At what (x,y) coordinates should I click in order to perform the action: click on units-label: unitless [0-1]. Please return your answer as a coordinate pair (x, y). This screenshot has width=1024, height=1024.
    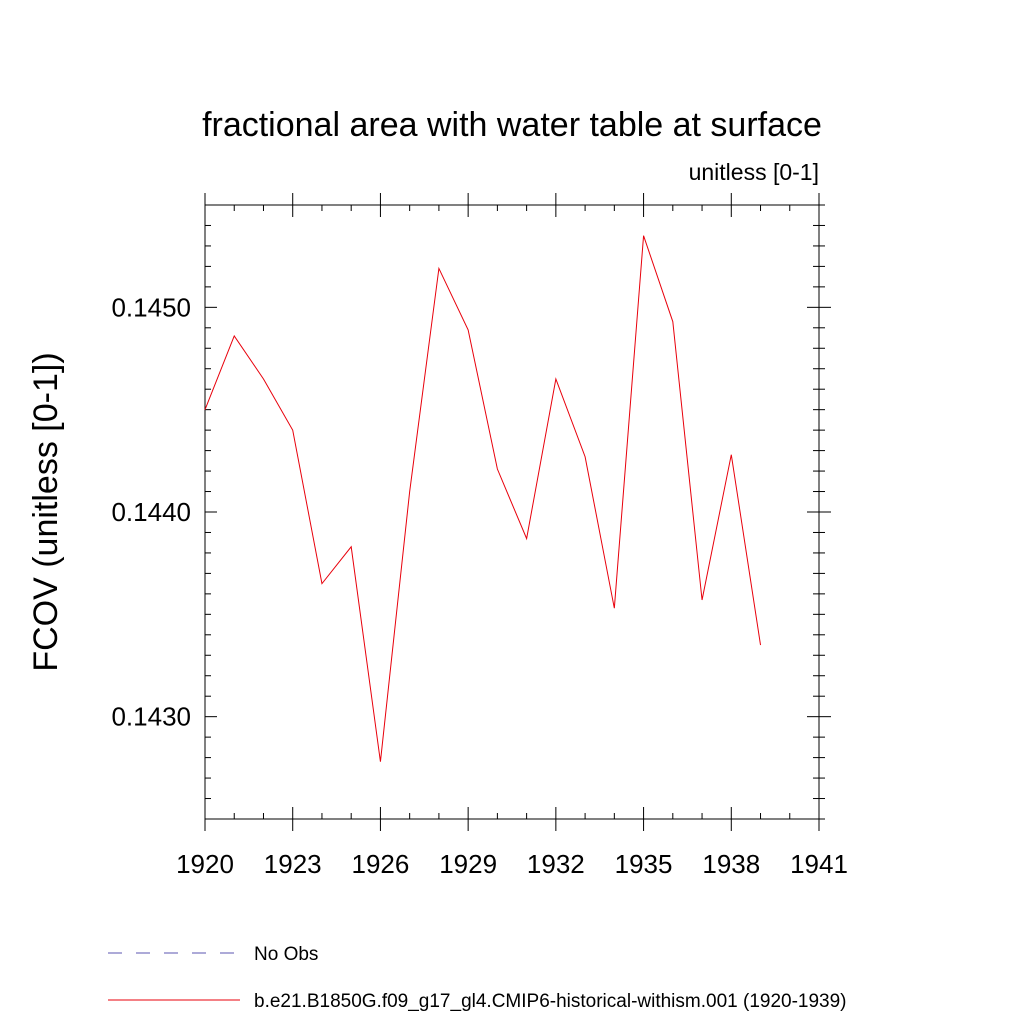
    Looking at the image, I should click on (754, 172).